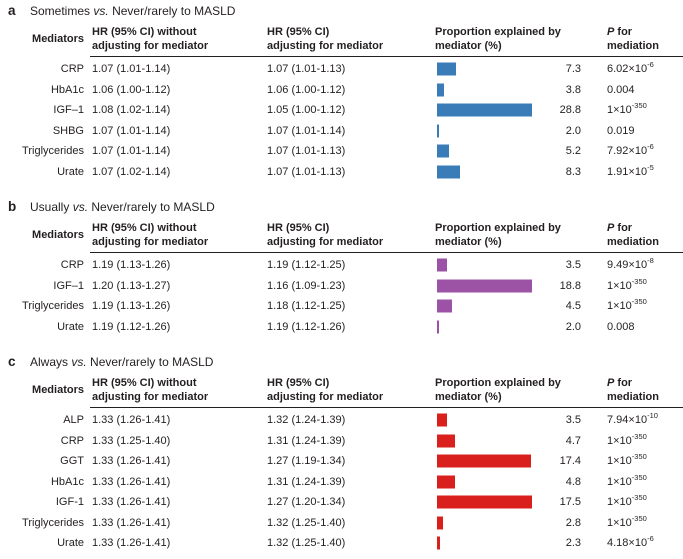  What do you see at coordinates (510, 543) in the screenshot?
I see `proportion-cell: 2.3` at bounding box center [510, 543].